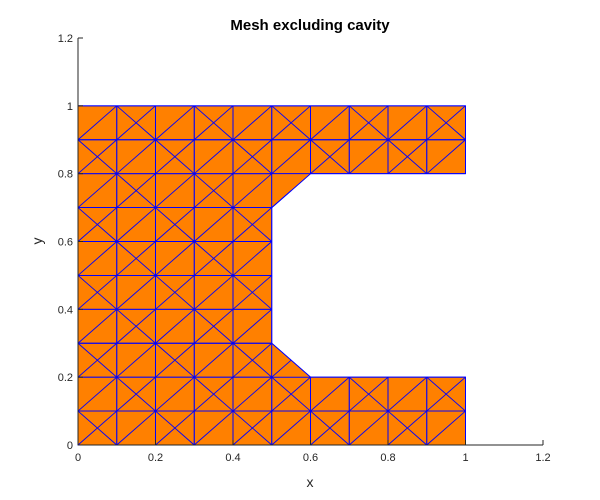 The height and width of the screenshot is (500, 600). Describe the element at coordinates (78, 458) in the screenshot. I see `x-tick-label: 0` at that location.